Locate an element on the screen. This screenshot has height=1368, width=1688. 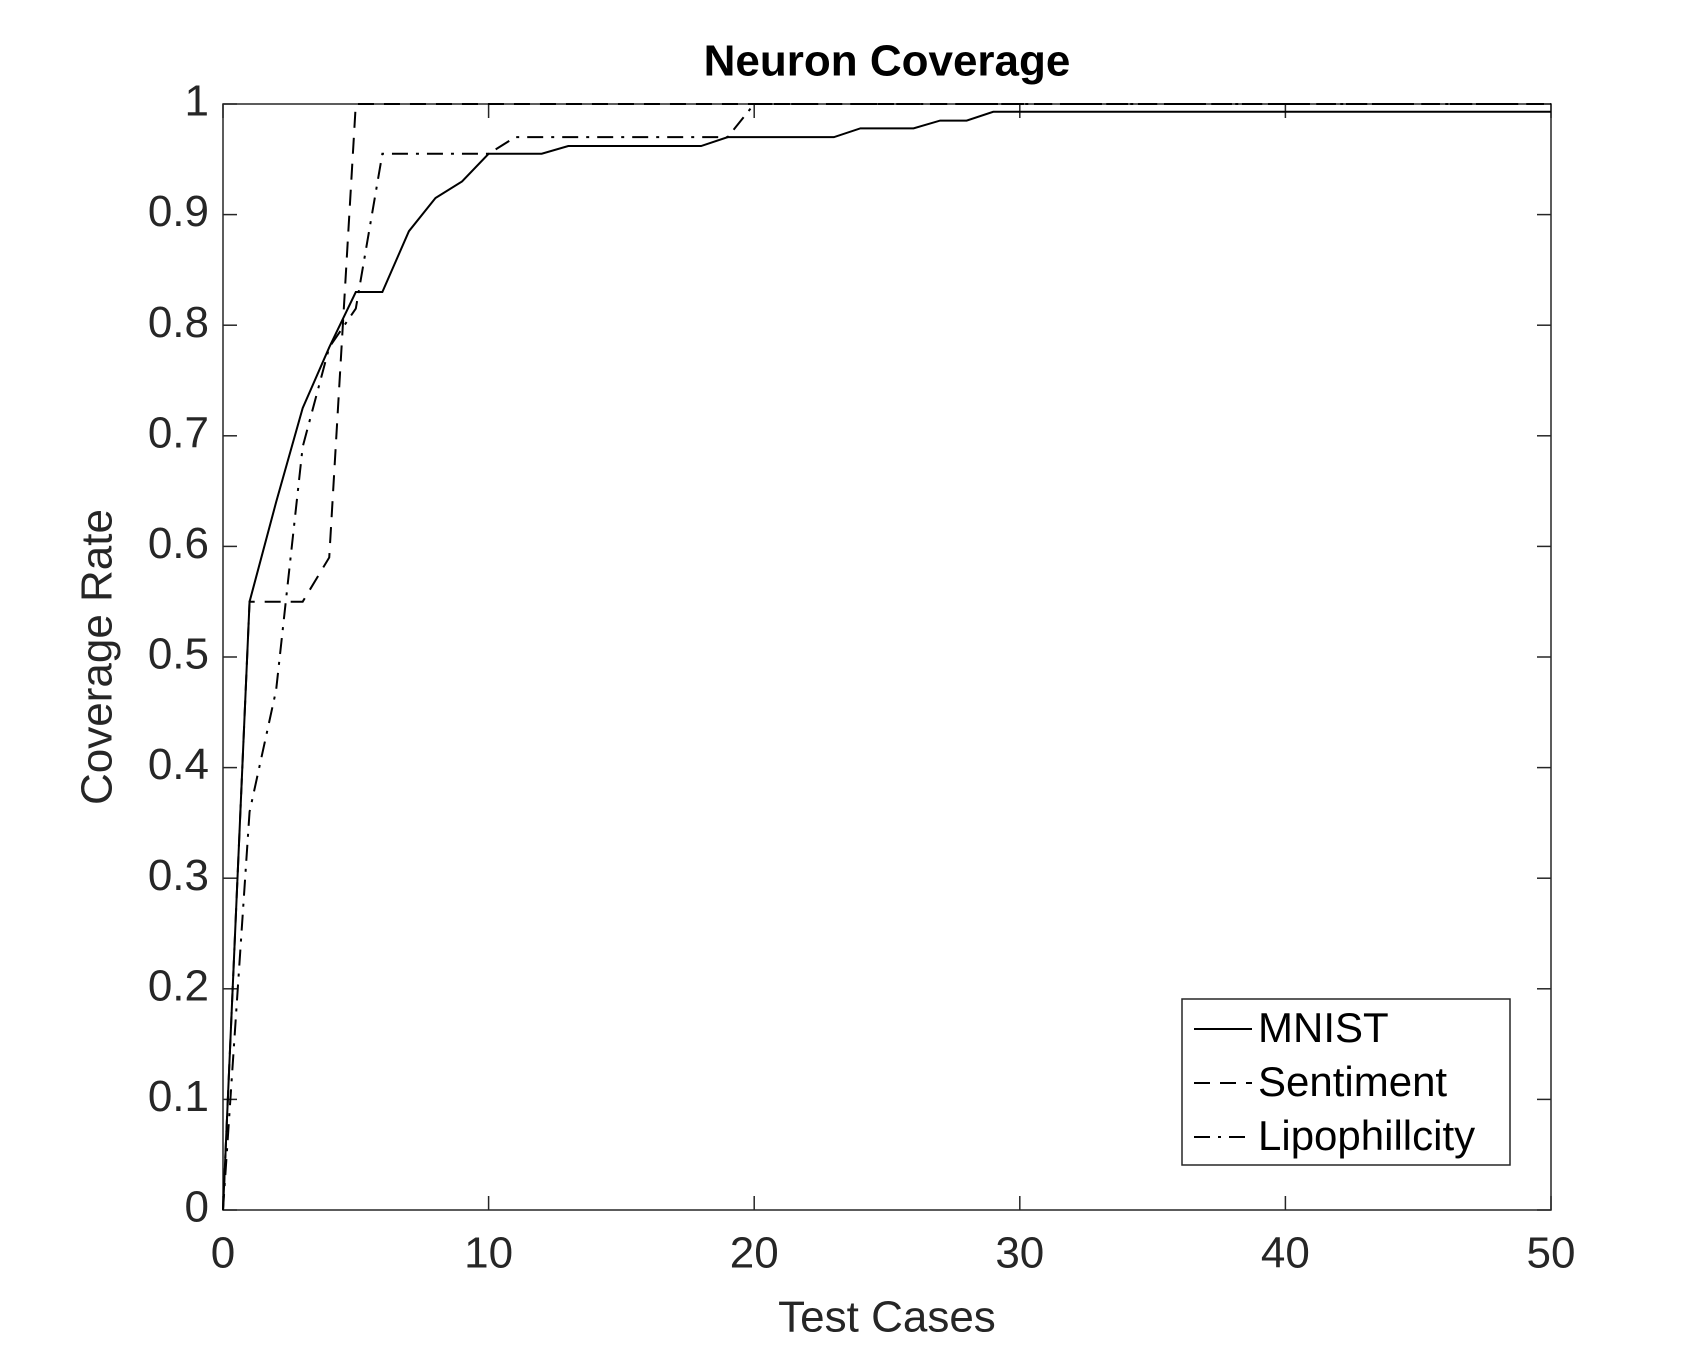
x-tick-label: 50 is located at coordinates (1551, 1253).